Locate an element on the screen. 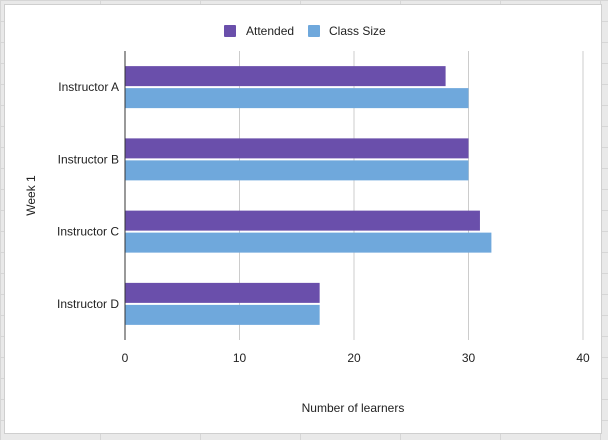 The image size is (608, 440). x-tick-label: 20 is located at coordinates (354, 358).